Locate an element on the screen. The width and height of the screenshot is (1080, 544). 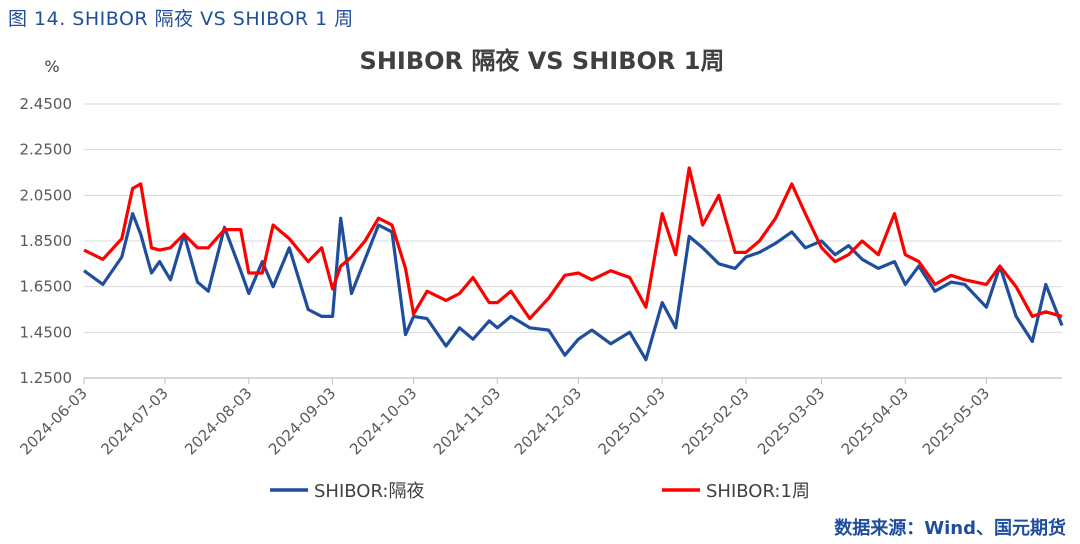
x-tick-label: 2024-11-03 is located at coordinates (467, 421).